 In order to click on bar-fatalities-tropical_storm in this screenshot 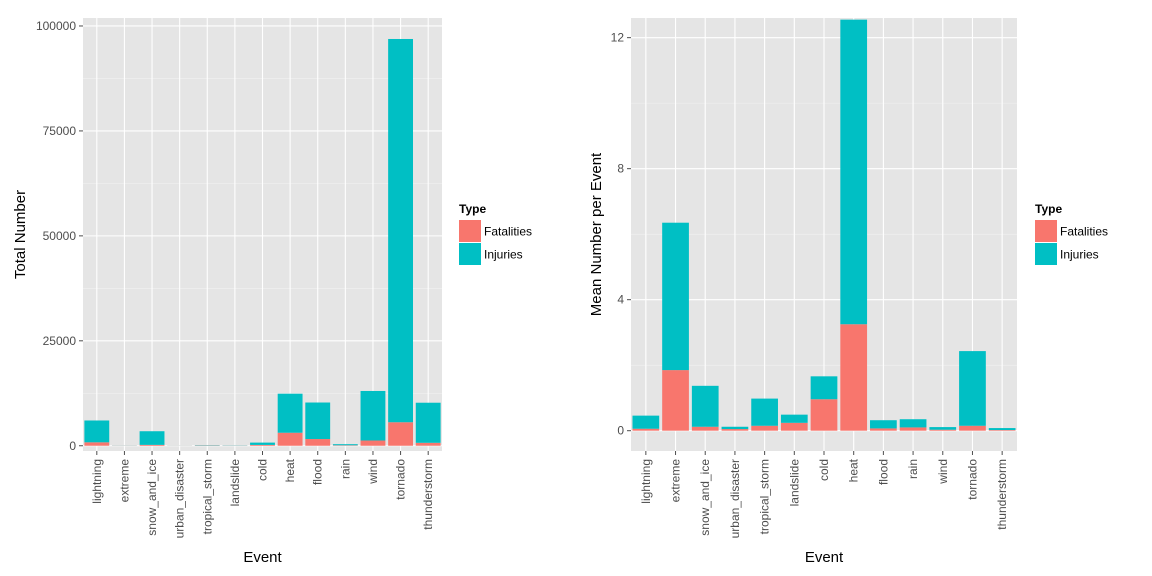, I will do `click(764, 428)`.